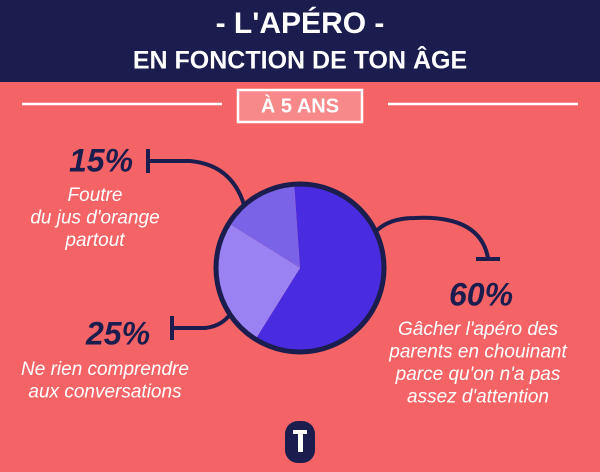  I want to click on pie, so click(300, 268).